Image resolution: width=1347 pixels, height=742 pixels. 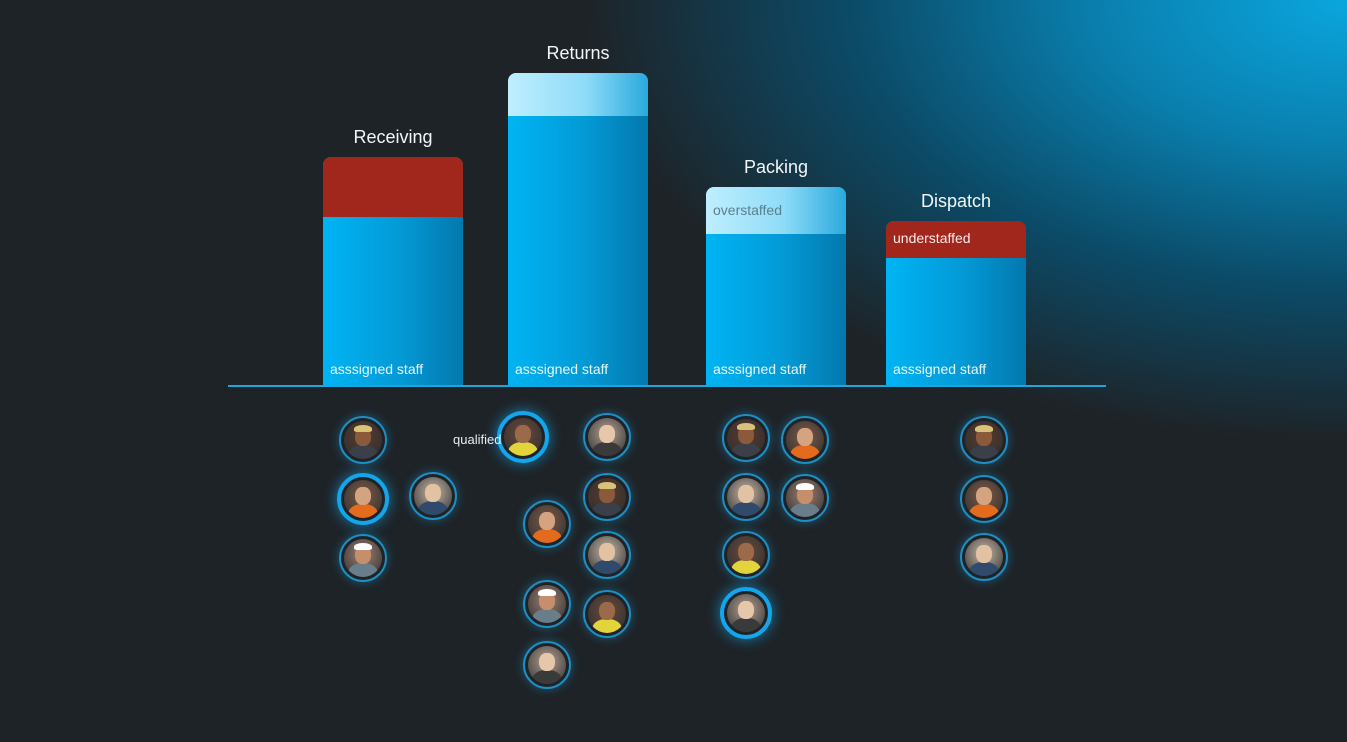 I want to click on bar-receiving: asssigned staff, so click(x=393, y=271).